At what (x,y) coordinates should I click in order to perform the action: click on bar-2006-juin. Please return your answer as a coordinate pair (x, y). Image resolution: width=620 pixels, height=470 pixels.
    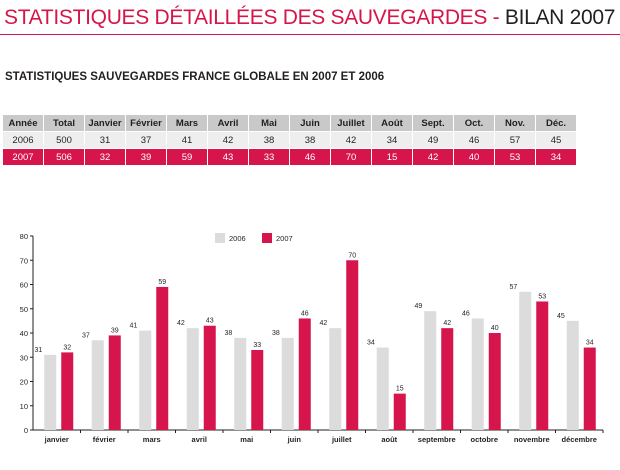
    Looking at the image, I should click on (287, 383).